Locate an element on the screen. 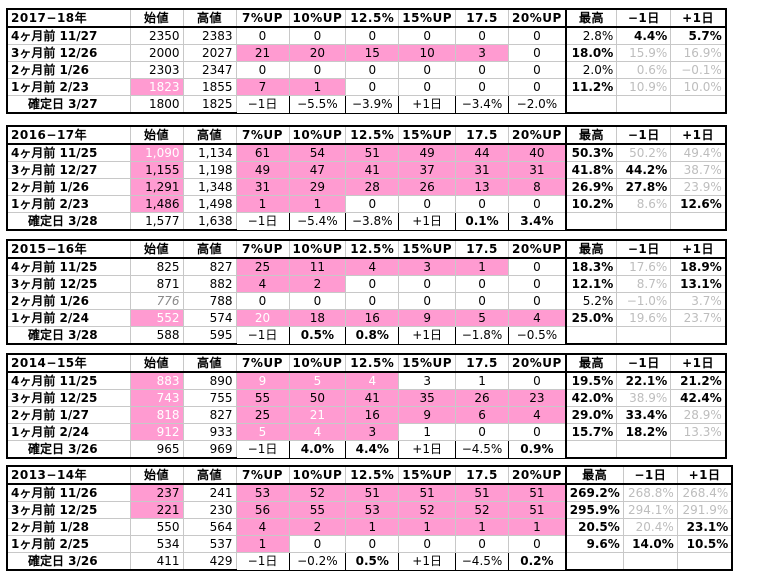 The image size is (774, 580). row-label: 1ヶ月前 2/23 is located at coordinates (68, 204).